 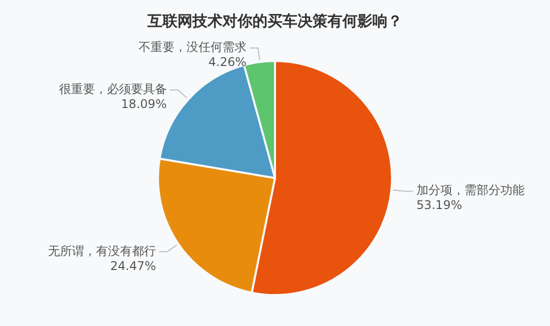 What do you see at coordinates (440, 206) in the screenshot?
I see `data-label: 53.19%` at bounding box center [440, 206].